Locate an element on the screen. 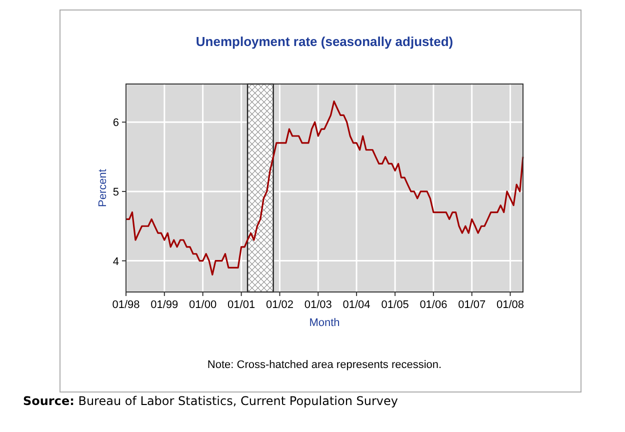 The height and width of the screenshot is (432, 625). x-tick-label: 01/02 is located at coordinates (280, 305).